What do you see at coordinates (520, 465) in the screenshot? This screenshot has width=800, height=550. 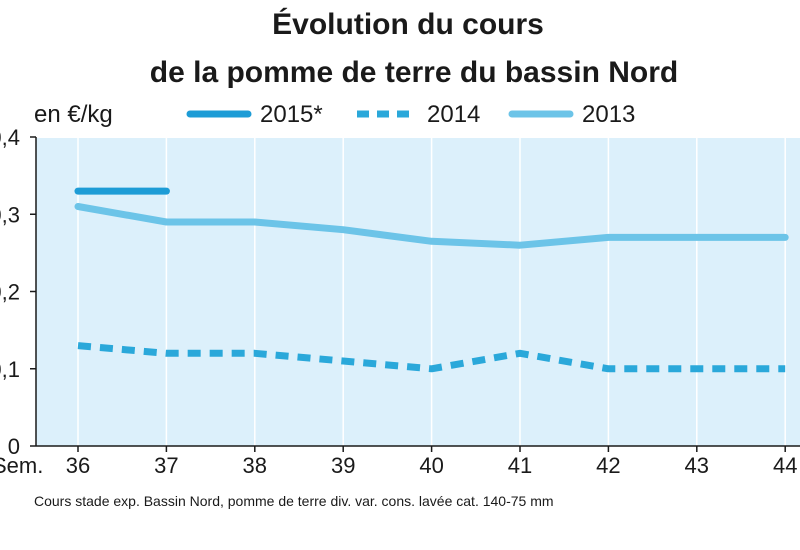 I see `x-tick-label: 41` at bounding box center [520, 465].